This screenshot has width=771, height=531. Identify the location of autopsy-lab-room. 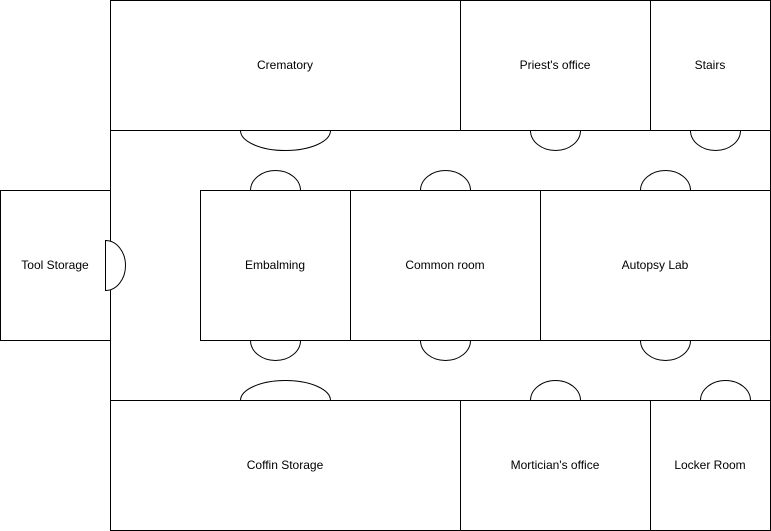
(655, 265).